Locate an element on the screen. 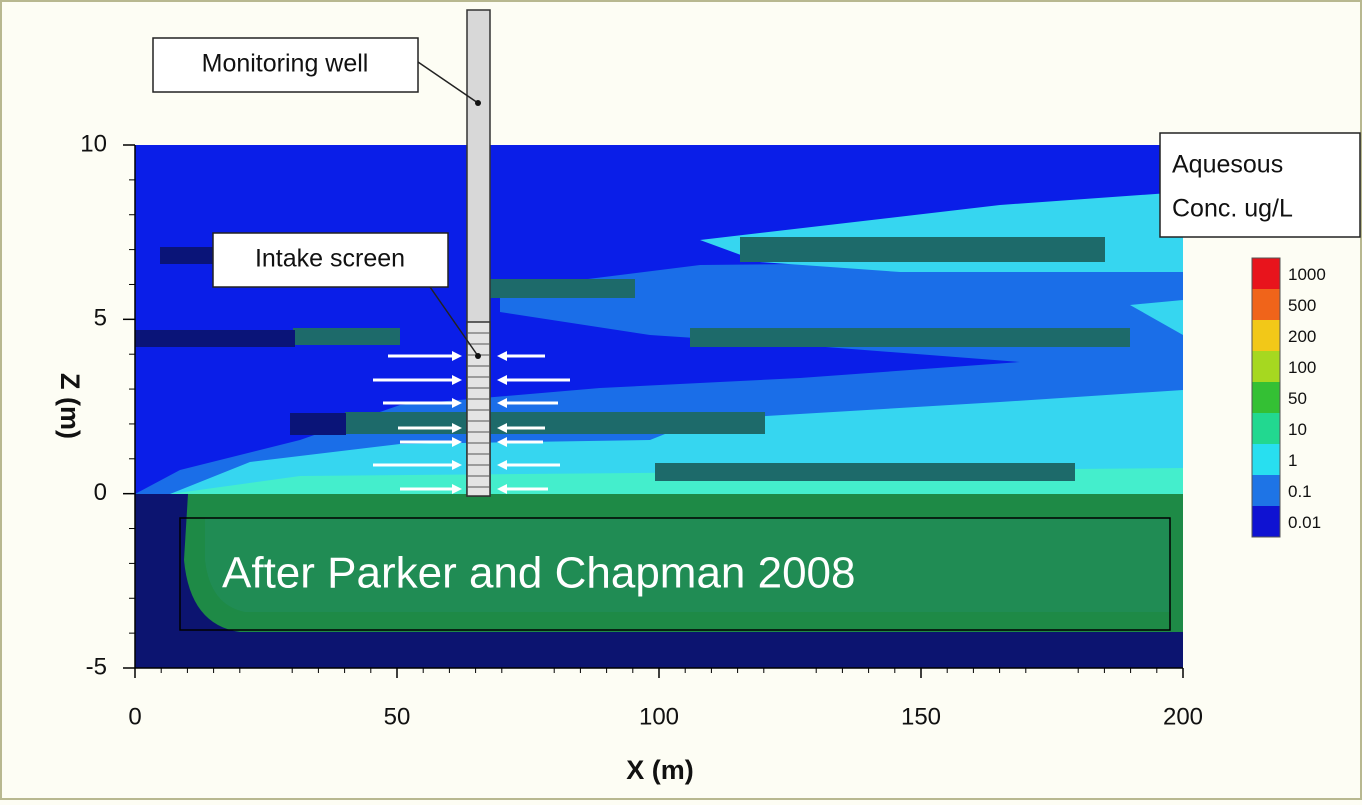 Image resolution: width=1362 pixels, height=805 pixels. y-tick-label: 0 is located at coordinates (100, 492).